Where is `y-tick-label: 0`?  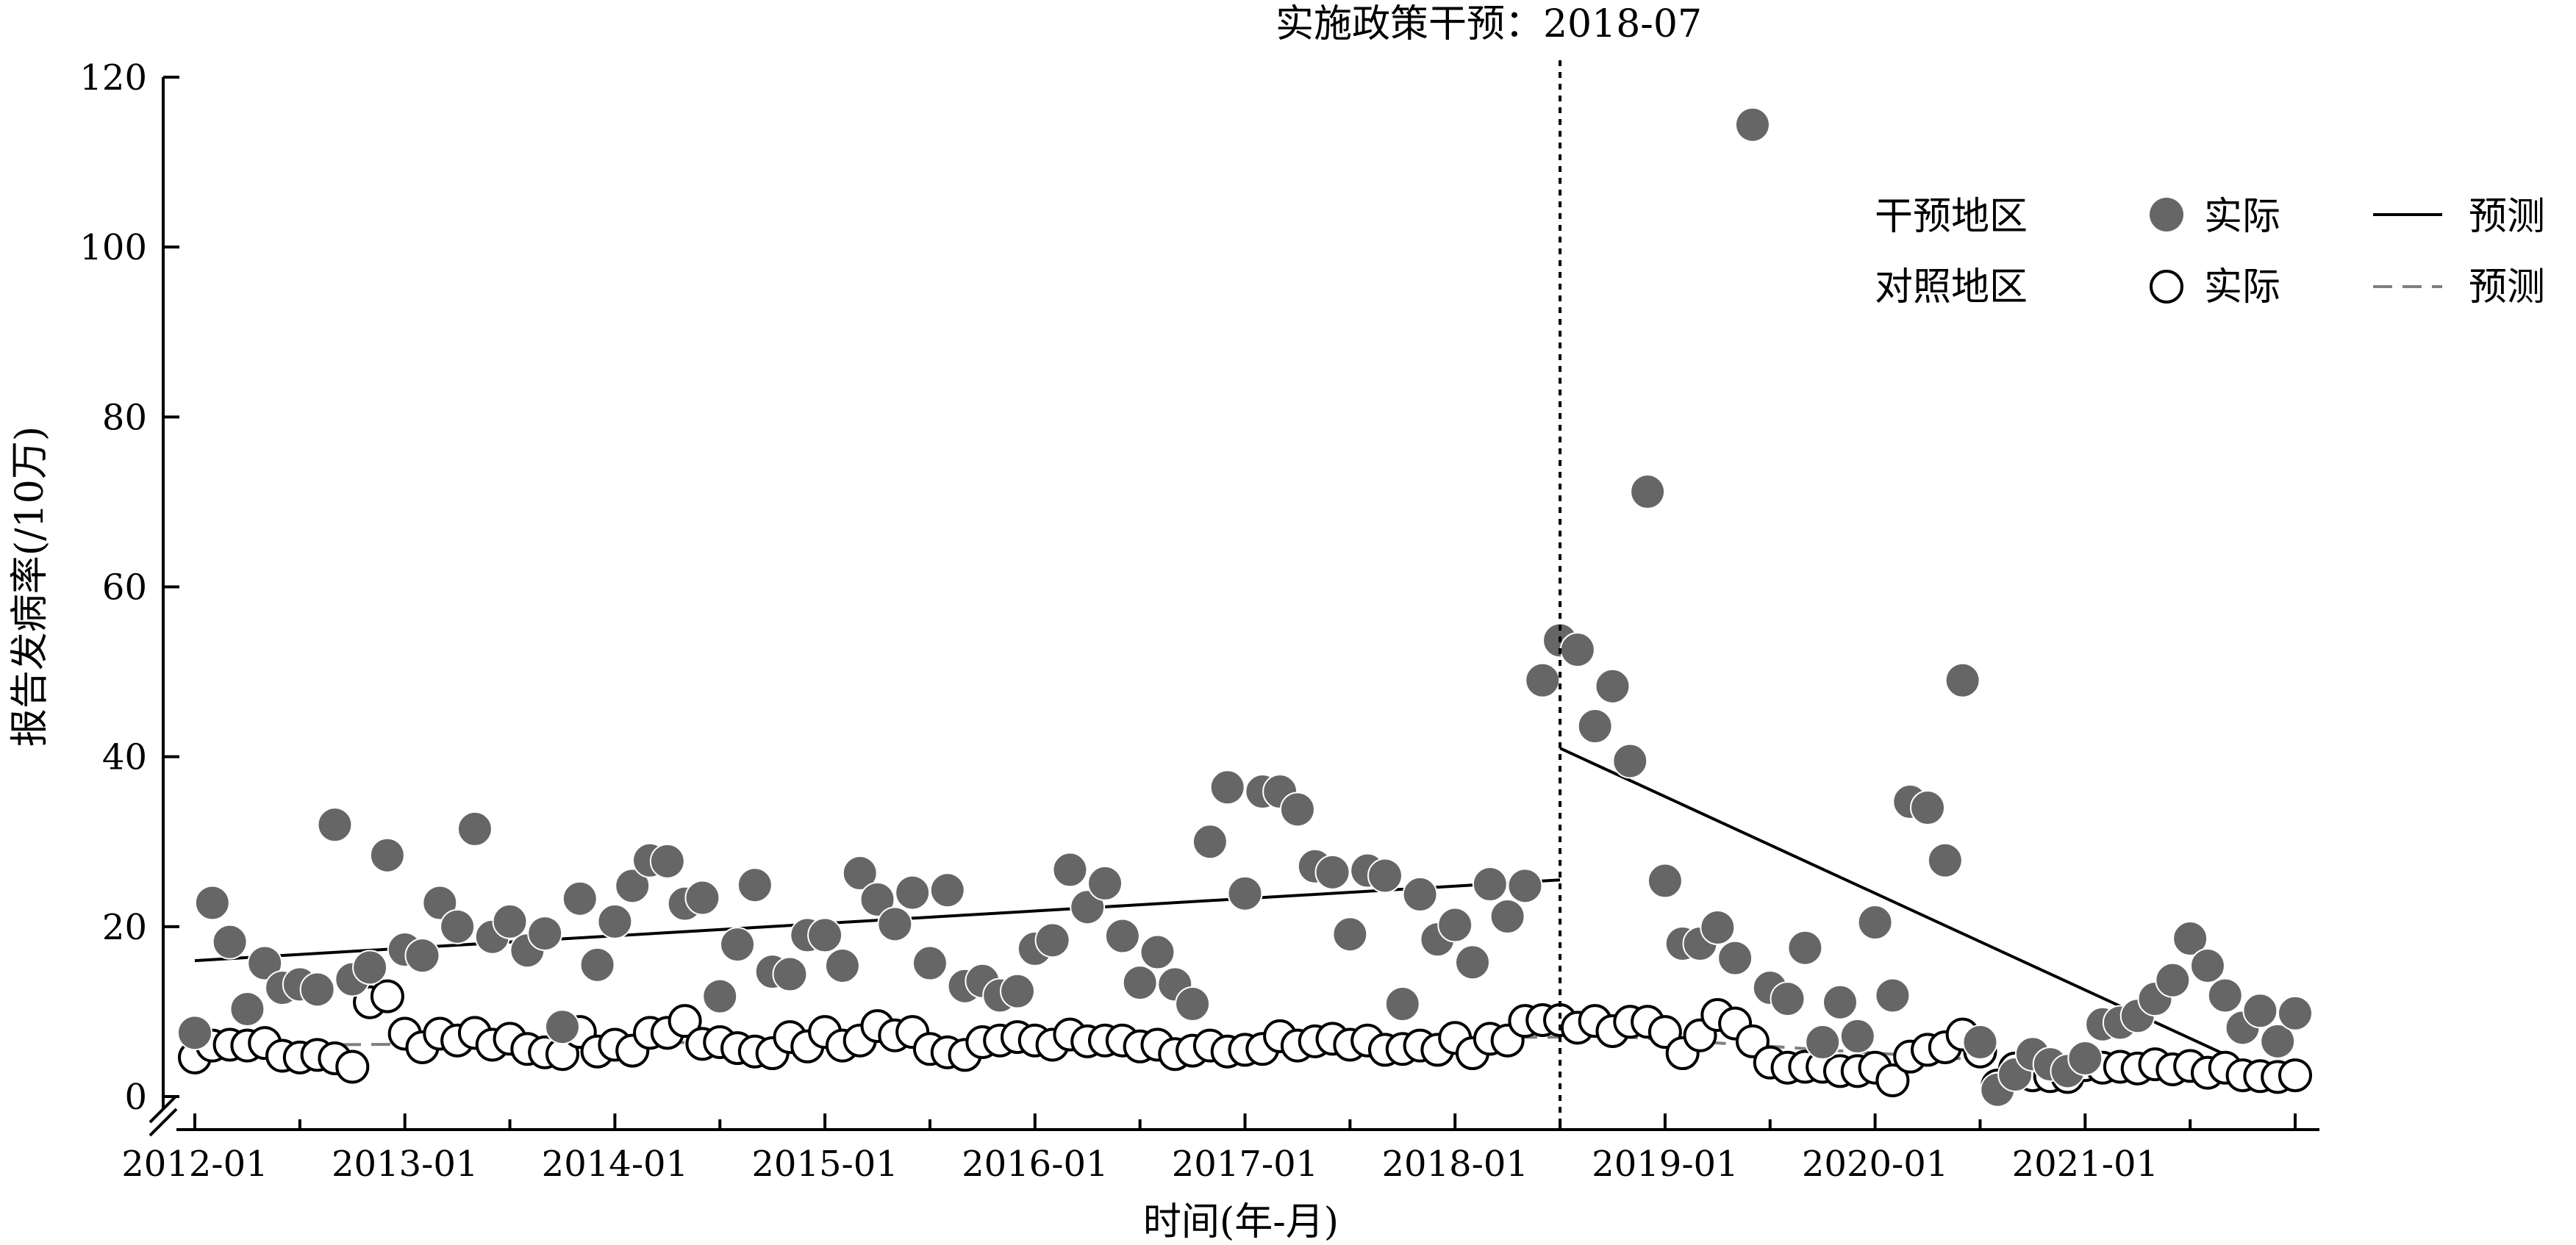 y-tick-label: 0 is located at coordinates (135, 1097).